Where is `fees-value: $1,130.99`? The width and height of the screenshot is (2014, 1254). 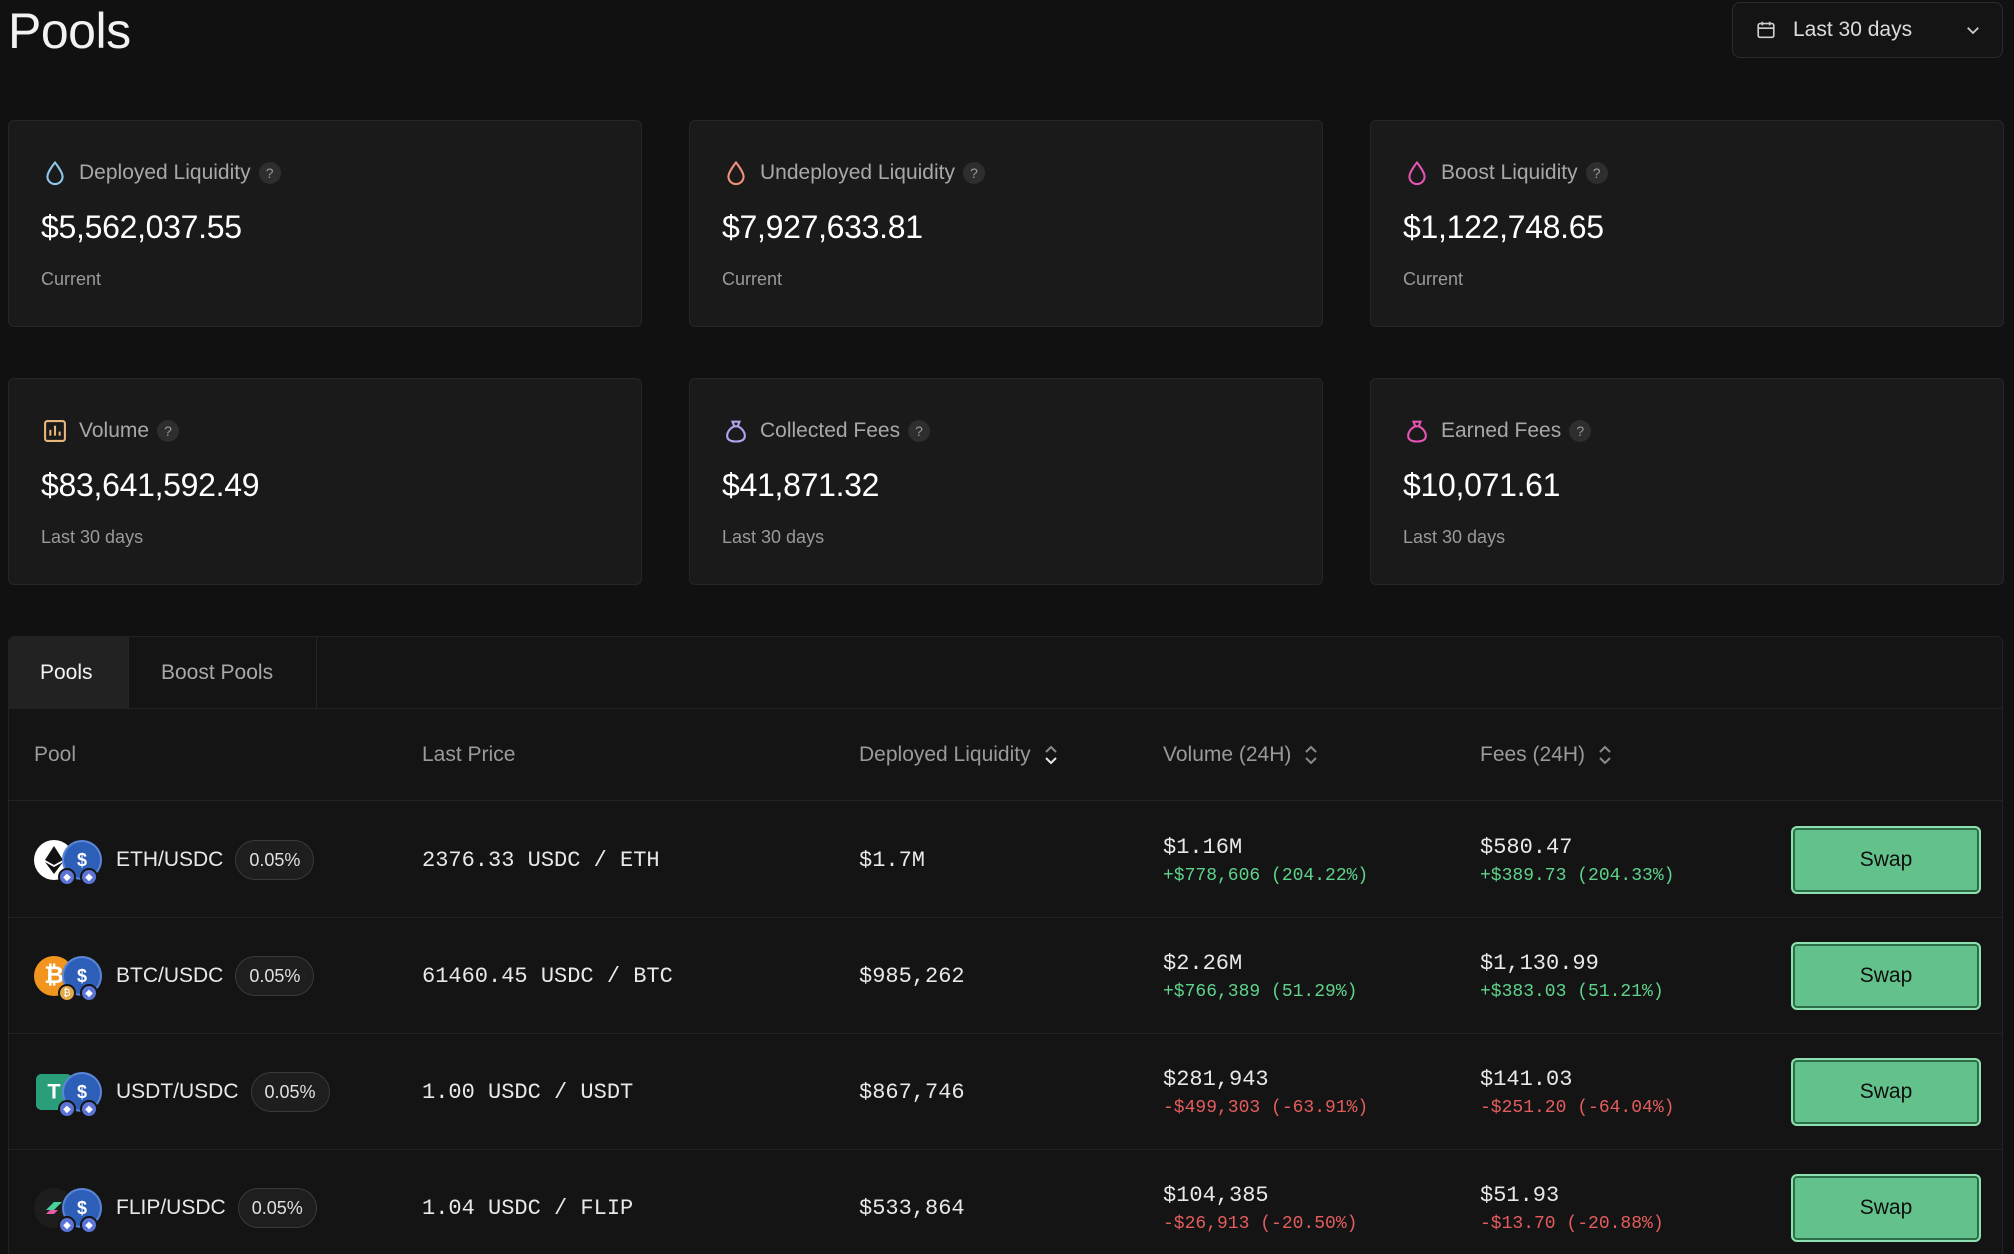
fees-value: $1,130.99 is located at coordinates (1539, 963).